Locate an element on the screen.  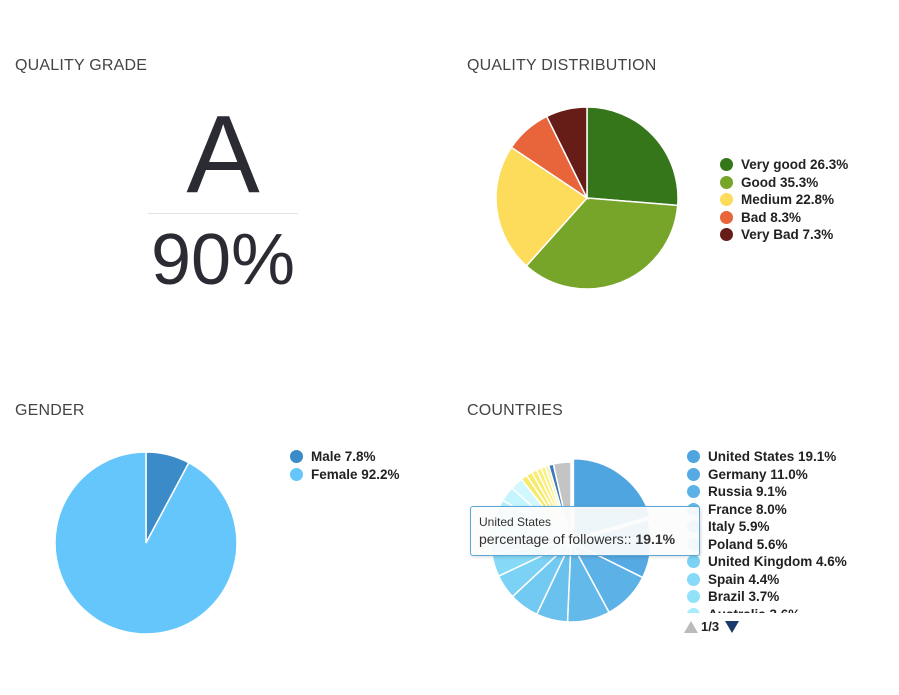
countries-legend-item-united-kingdom: United Kingdom 4.6% is located at coordinates (767, 562).